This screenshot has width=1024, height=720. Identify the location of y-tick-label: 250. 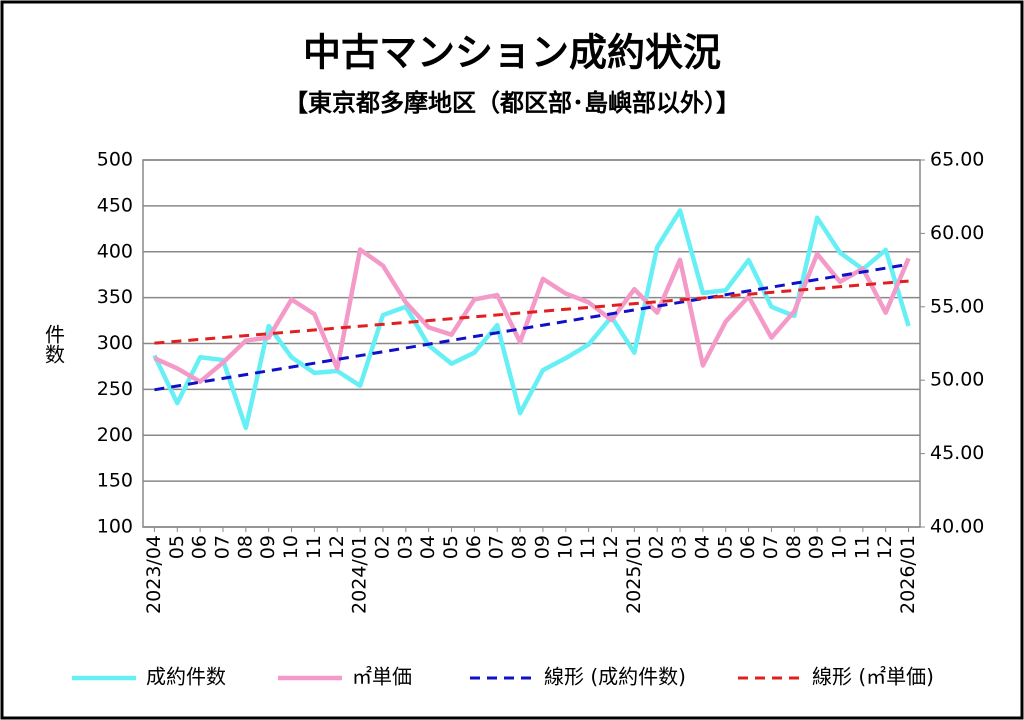
(115, 389).